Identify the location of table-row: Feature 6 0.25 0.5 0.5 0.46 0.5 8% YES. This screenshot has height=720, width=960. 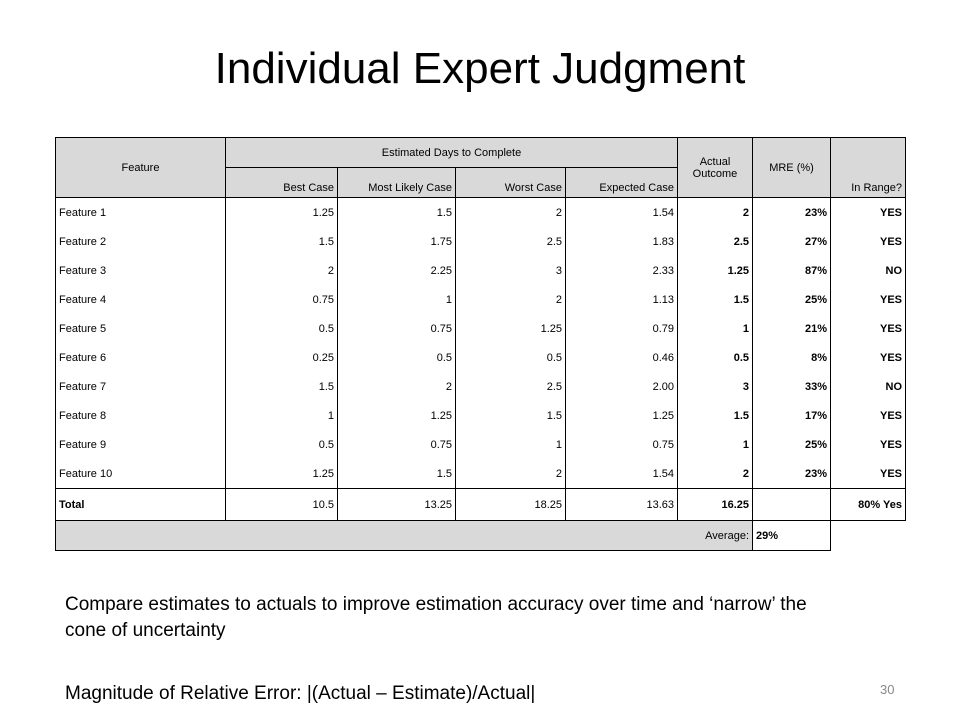
(480, 357).